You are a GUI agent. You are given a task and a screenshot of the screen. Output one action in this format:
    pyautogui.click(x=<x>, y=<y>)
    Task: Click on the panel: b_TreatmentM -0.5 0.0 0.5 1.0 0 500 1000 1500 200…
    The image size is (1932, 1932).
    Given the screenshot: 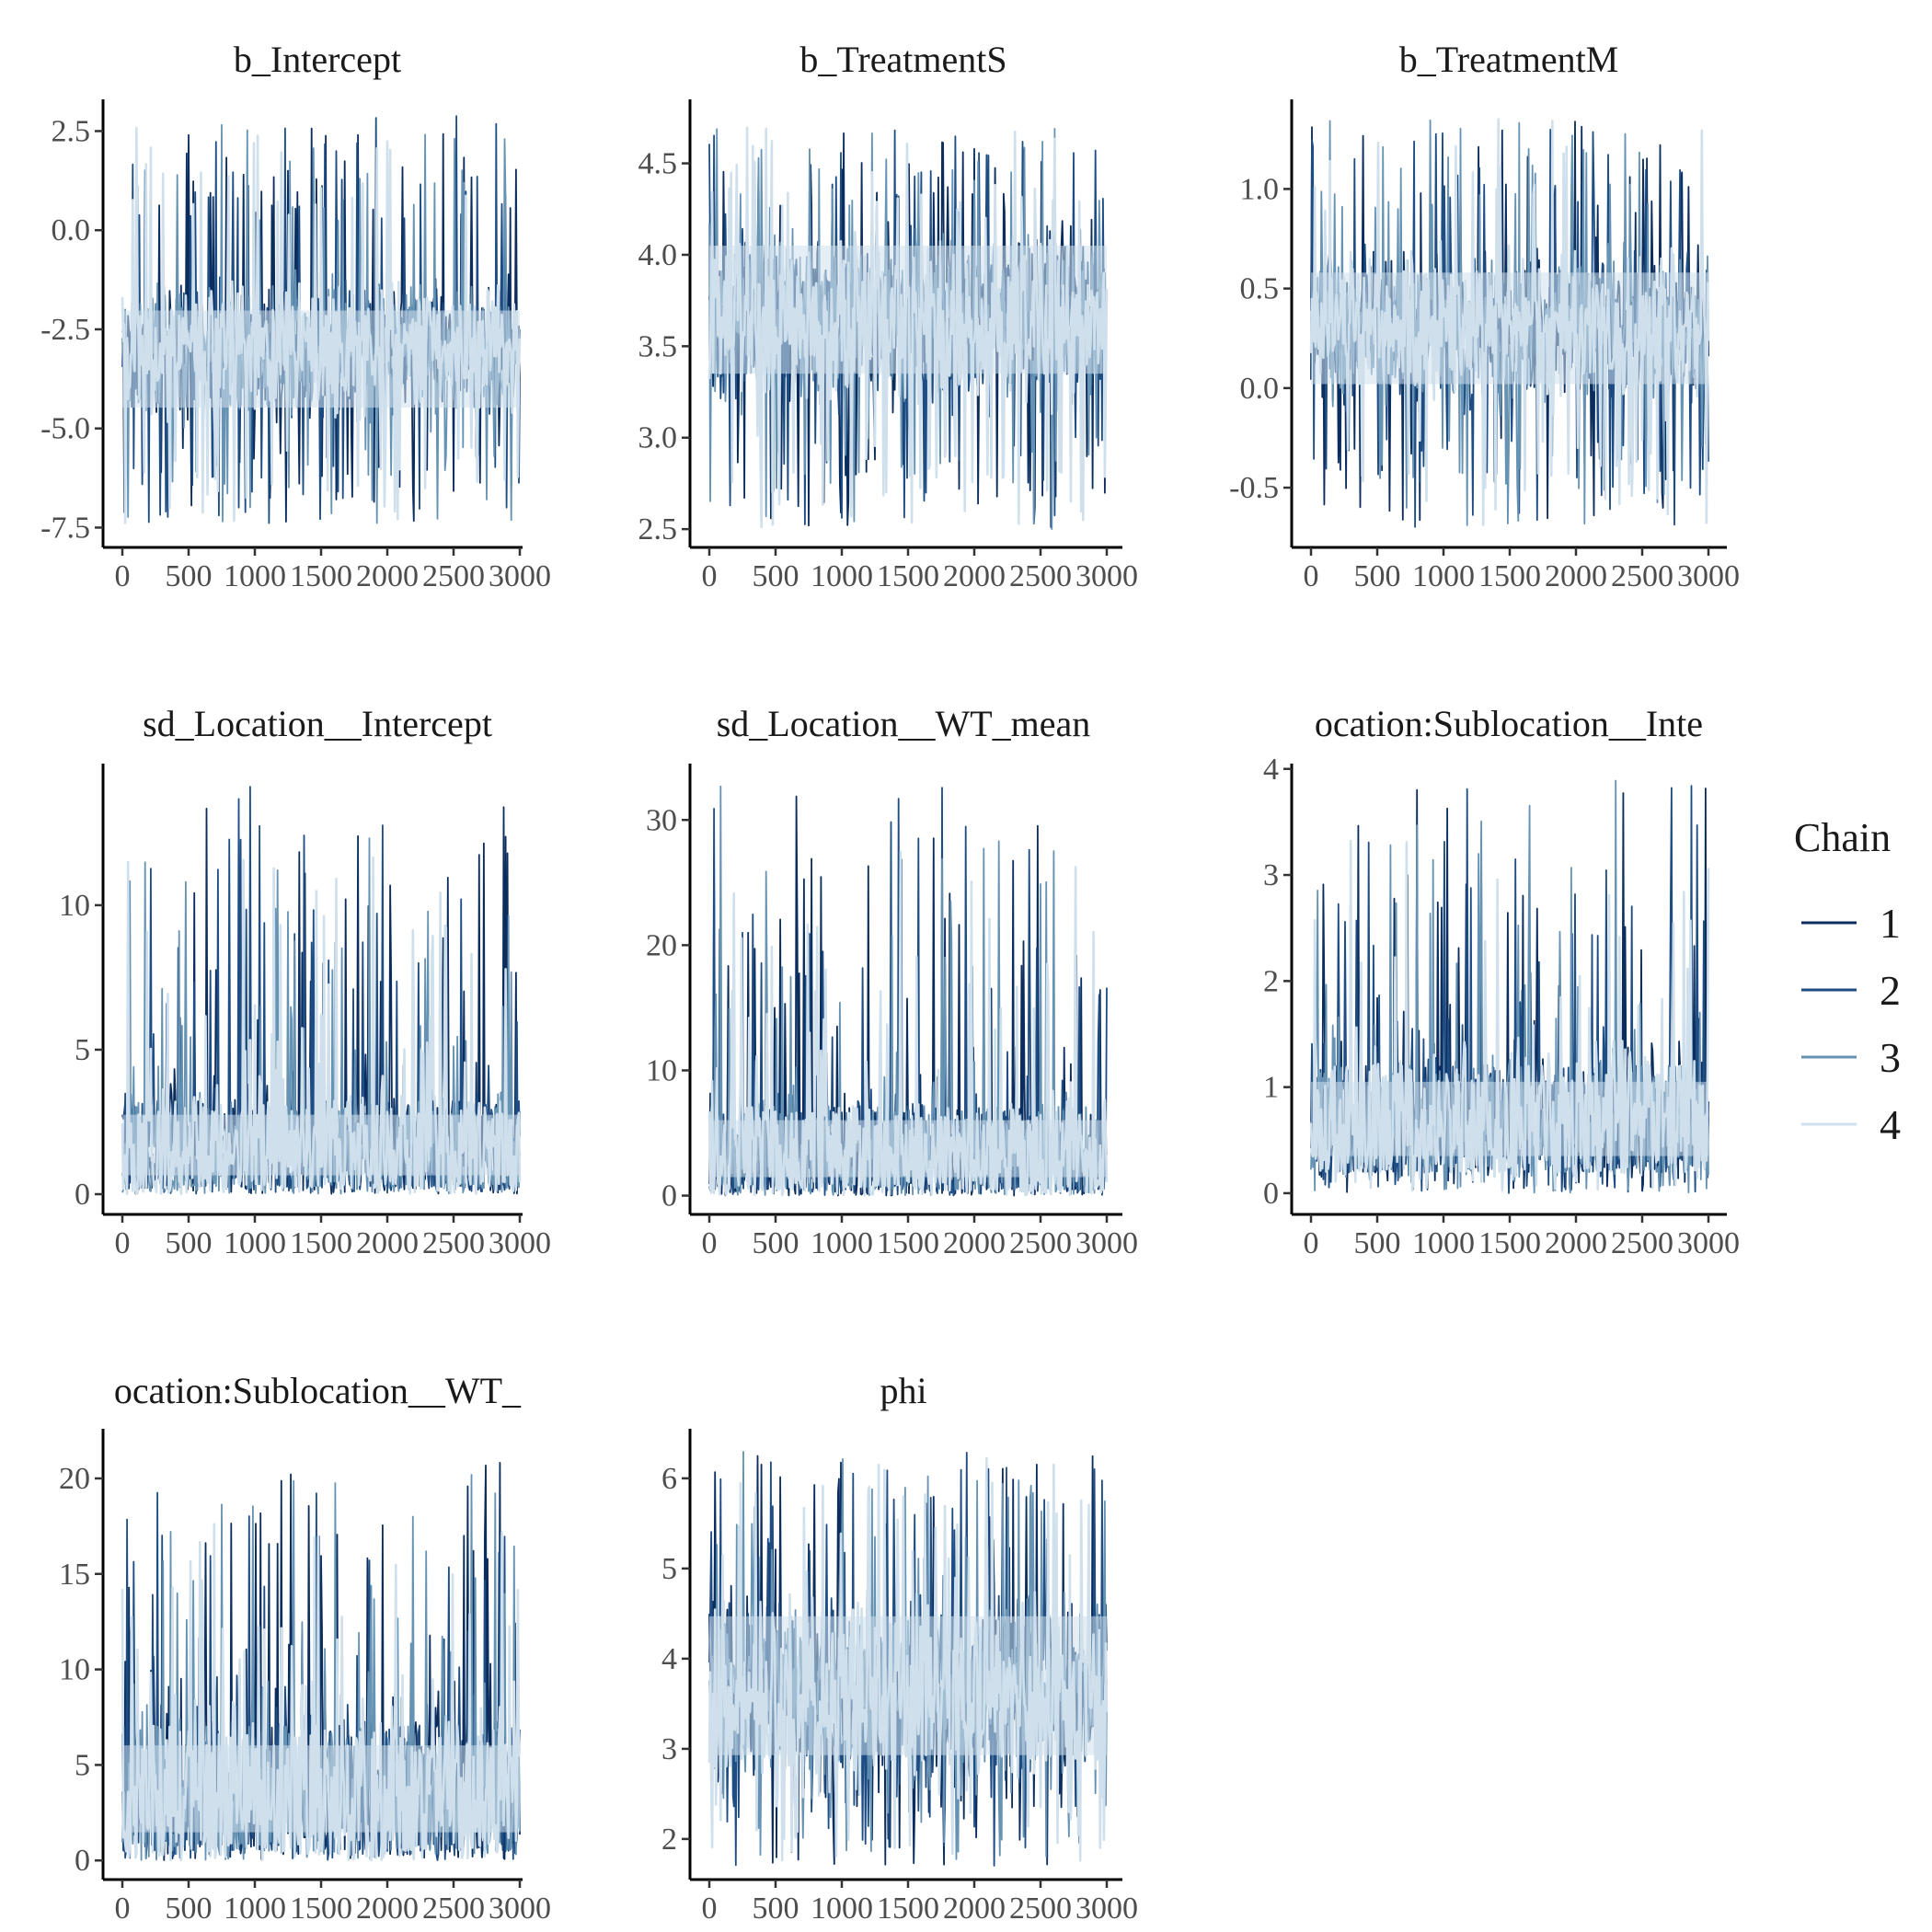 What is the action you would take?
    pyautogui.click(x=1484, y=316)
    